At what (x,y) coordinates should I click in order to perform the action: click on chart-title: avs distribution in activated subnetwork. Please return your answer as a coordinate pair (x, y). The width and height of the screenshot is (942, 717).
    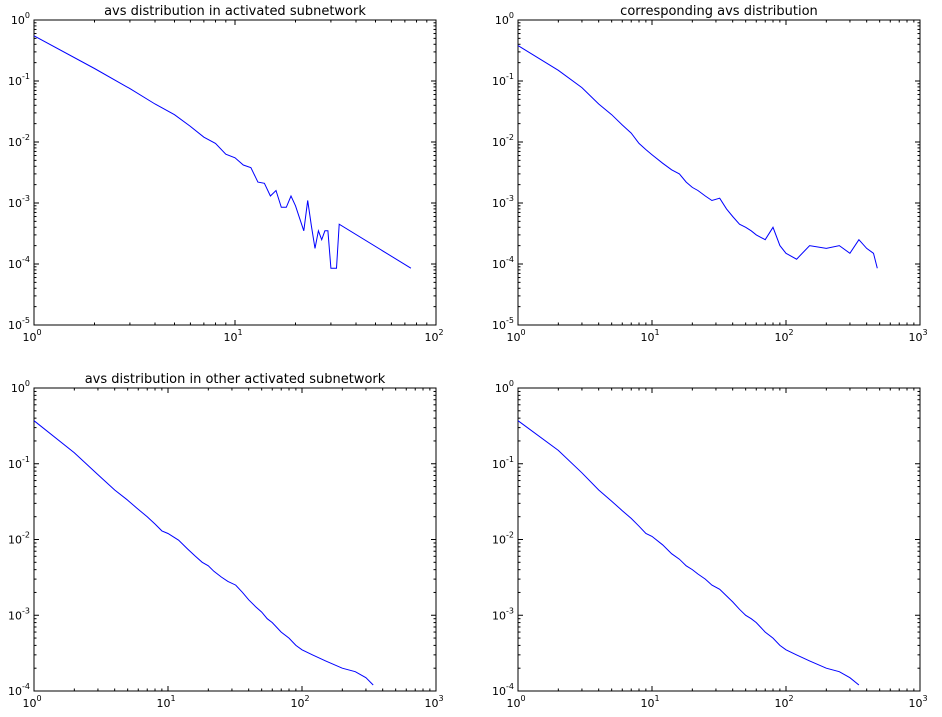
    Looking at the image, I should click on (235, 11).